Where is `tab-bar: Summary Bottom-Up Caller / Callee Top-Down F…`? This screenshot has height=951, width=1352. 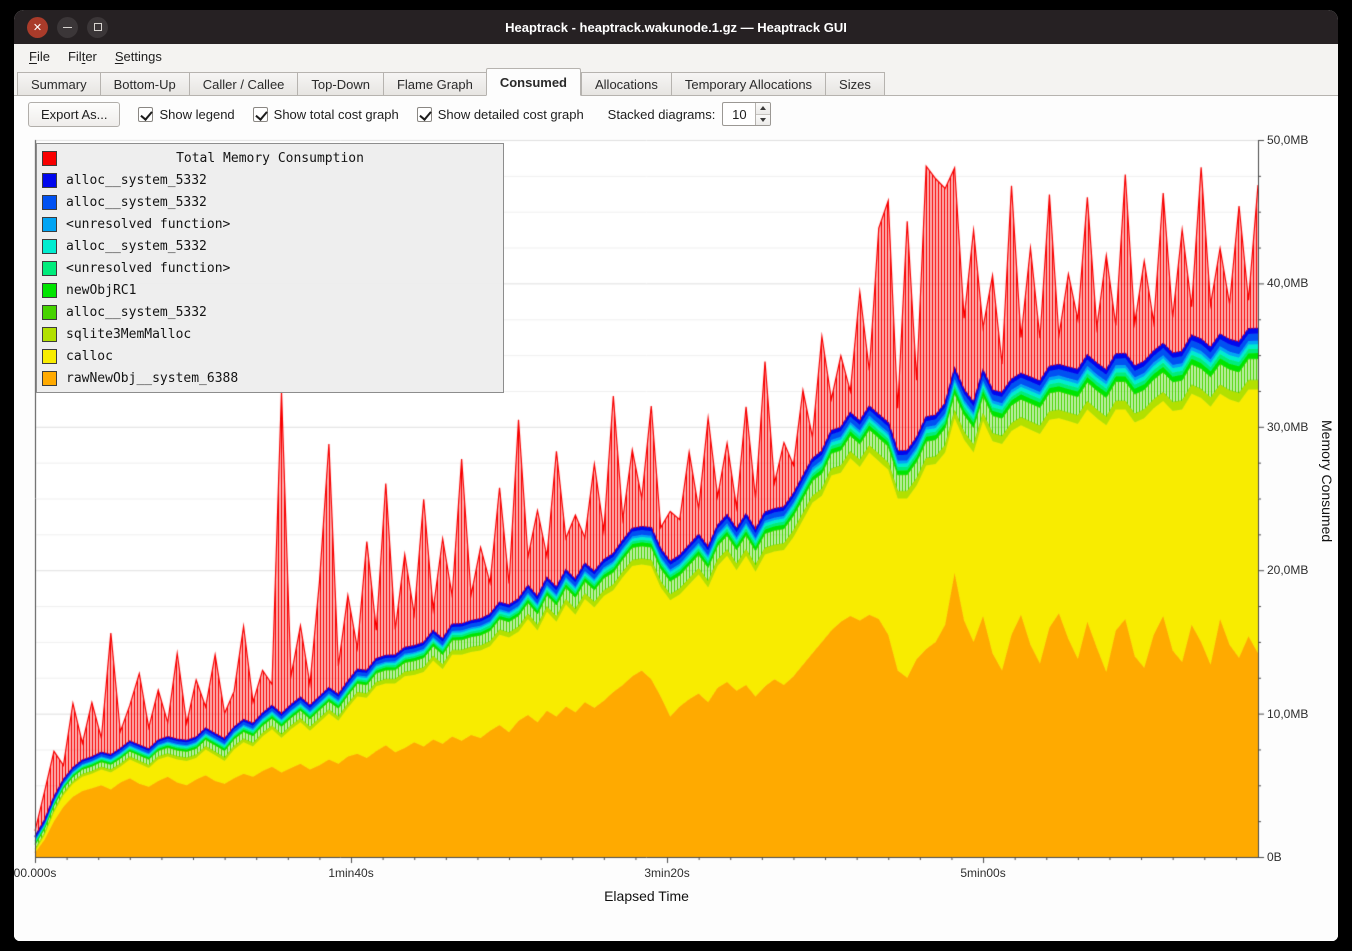
tab-bar: Summary Bottom-Up Caller / Callee Top-Down F… is located at coordinates (676, 82).